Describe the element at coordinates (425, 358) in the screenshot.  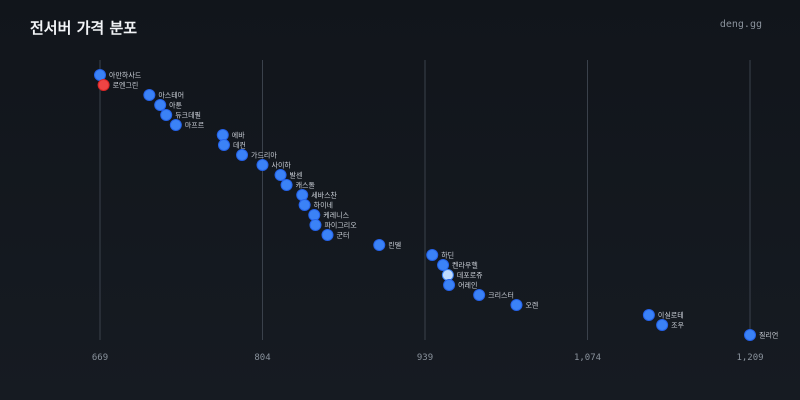
I see `x-tick-label: 939` at that location.